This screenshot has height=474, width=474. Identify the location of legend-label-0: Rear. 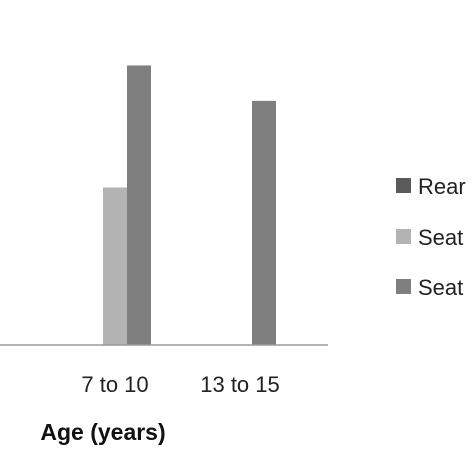
(442, 186).